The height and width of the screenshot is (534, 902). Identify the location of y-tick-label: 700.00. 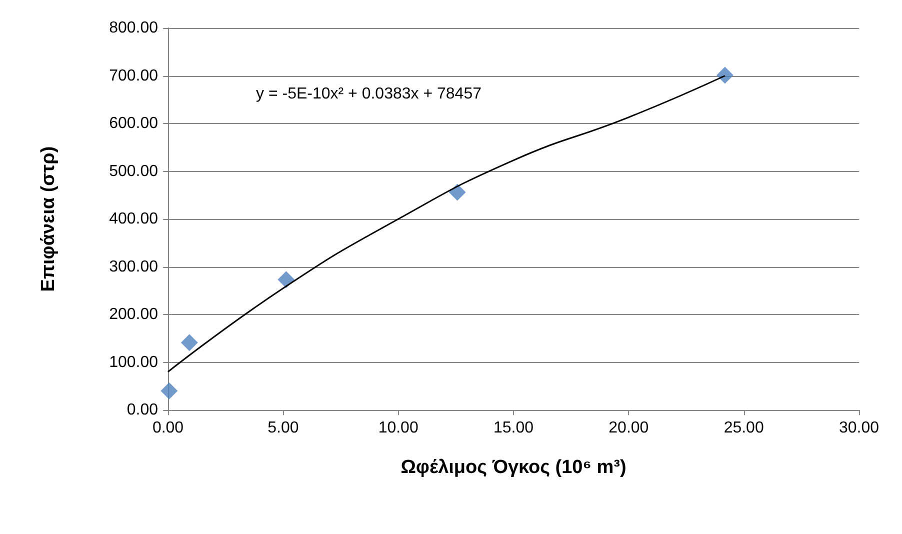
(133, 75).